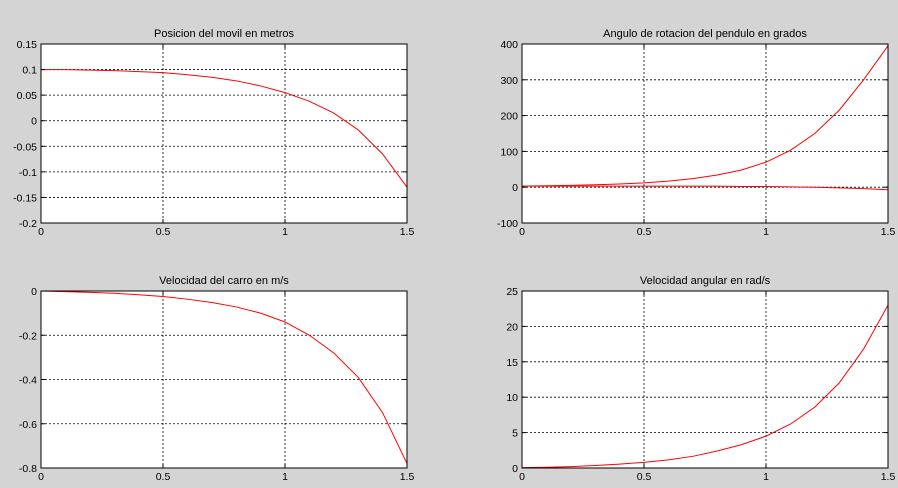 The height and width of the screenshot is (488, 898). What do you see at coordinates (28, 173) in the screenshot?
I see `y-tick-label: -0.1` at bounding box center [28, 173].